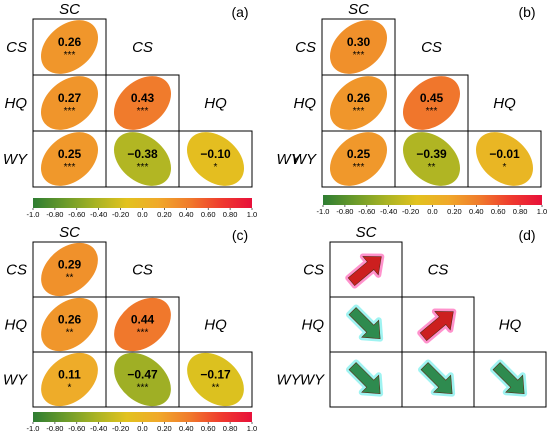 The width and height of the screenshot is (550, 436). What do you see at coordinates (69, 375) in the screenshot?
I see `correlation-value: 0.11` at bounding box center [69, 375].